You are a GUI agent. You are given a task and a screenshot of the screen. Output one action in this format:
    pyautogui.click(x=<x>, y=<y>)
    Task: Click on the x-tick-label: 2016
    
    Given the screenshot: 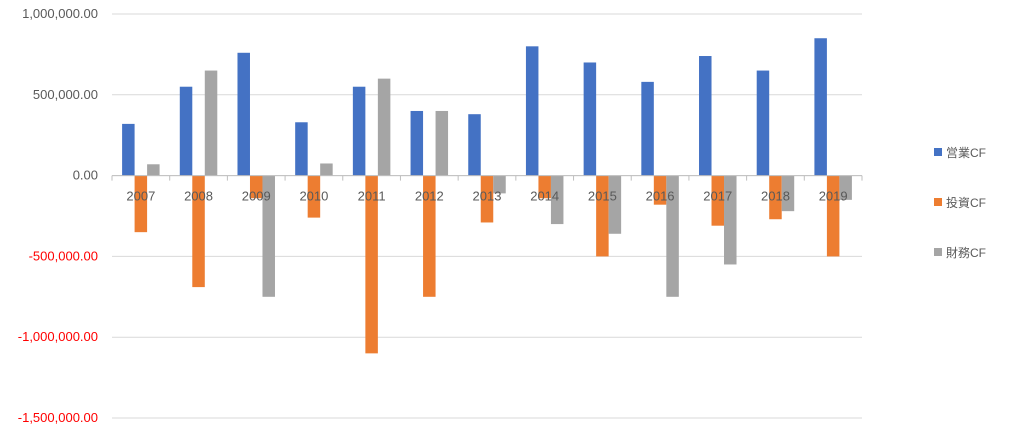 What is the action you would take?
    pyautogui.click(x=660, y=196)
    